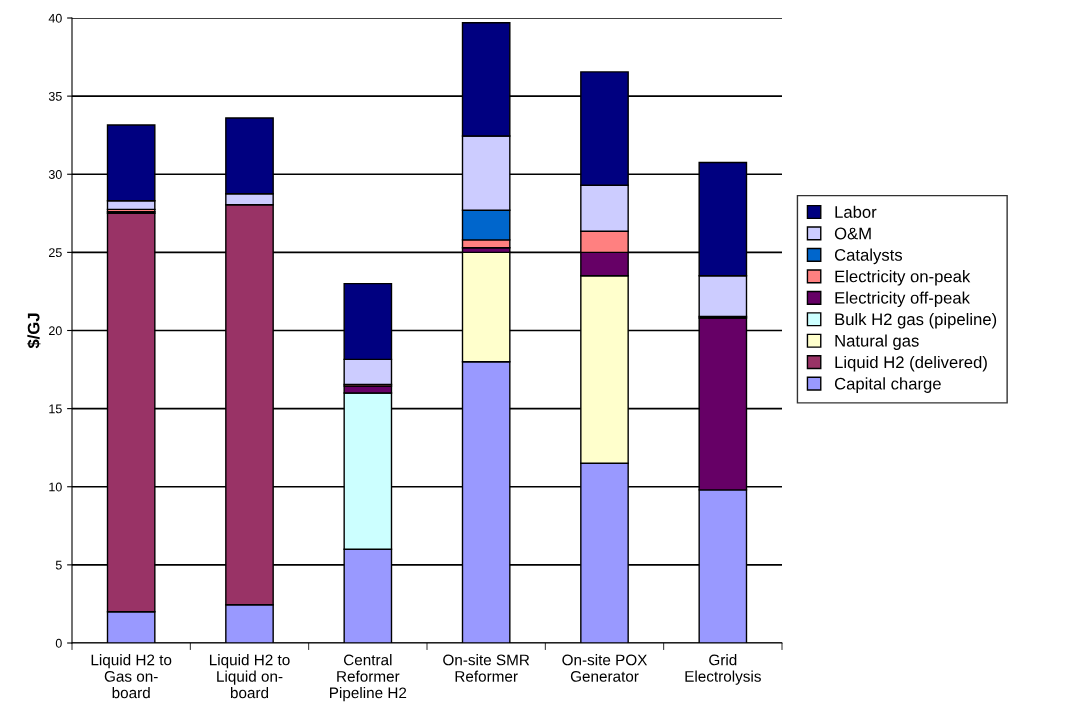 The height and width of the screenshot is (721, 1071). What do you see at coordinates (852, 233) in the screenshot?
I see `legend-label: O&M` at bounding box center [852, 233].